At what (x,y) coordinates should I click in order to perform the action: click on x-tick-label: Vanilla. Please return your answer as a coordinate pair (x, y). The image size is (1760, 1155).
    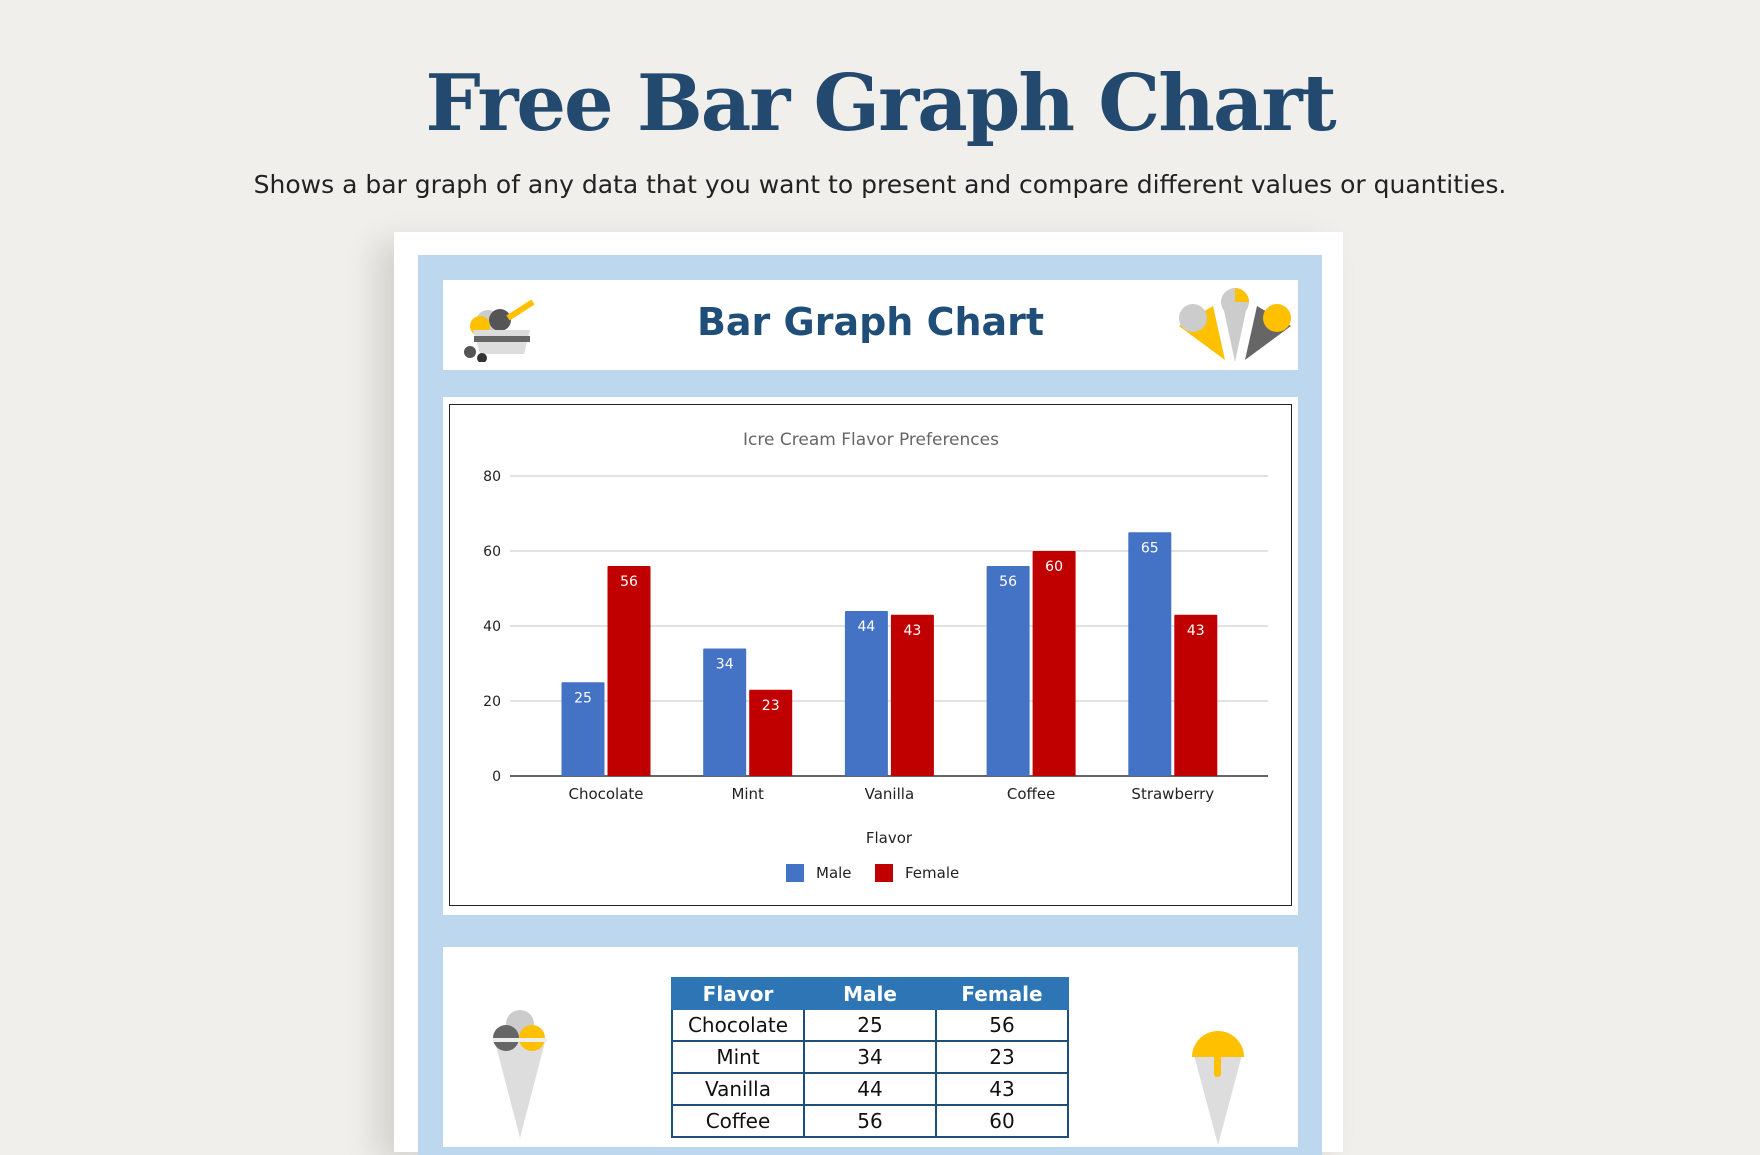
    Looking at the image, I should click on (890, 794).